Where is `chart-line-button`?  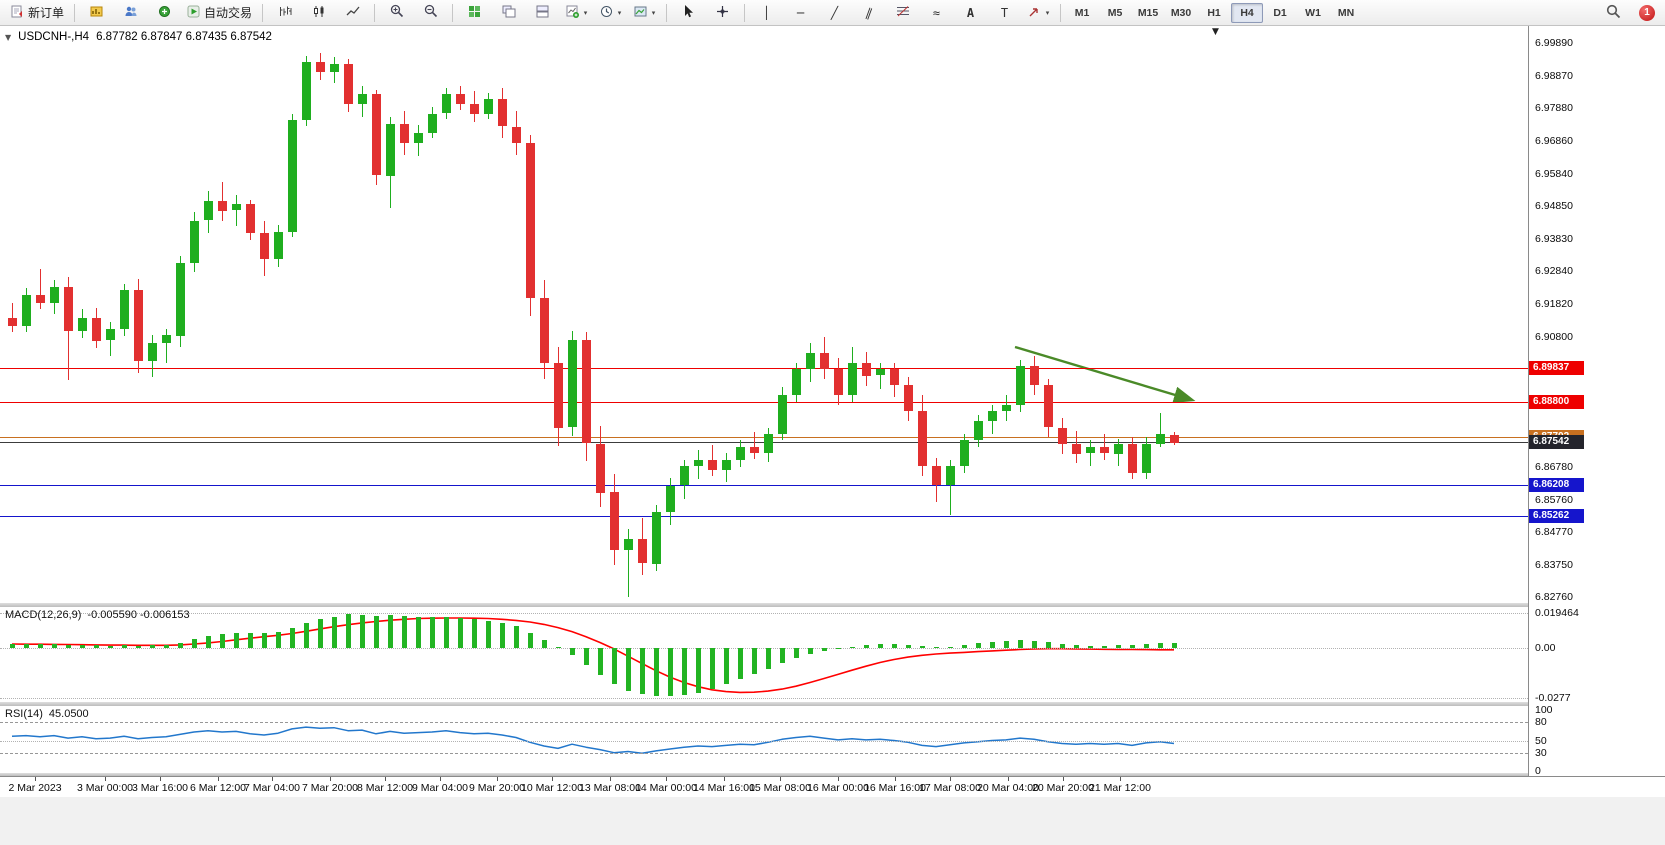 chart-line-button is located at coordinates (352, 12).